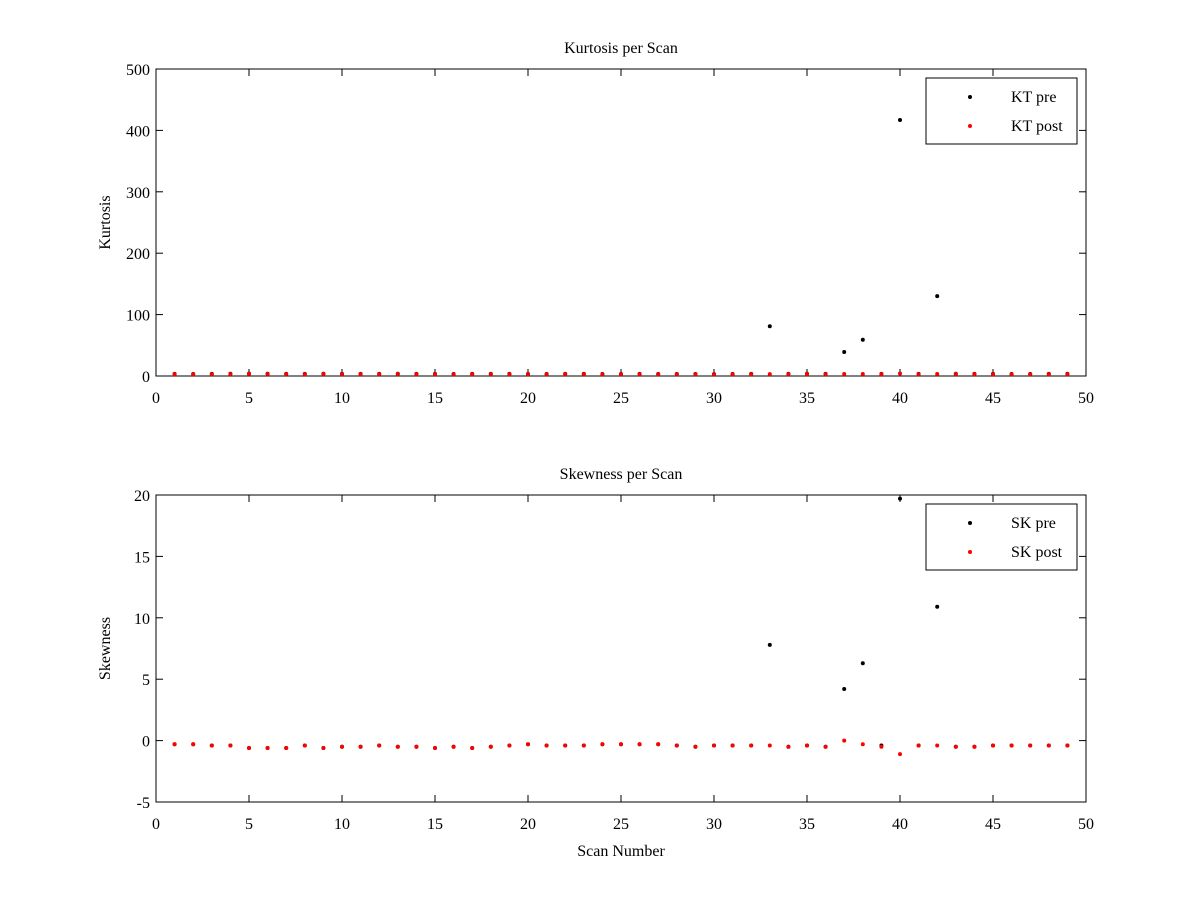 The image size is (1200, 900). I want to click on x-tick-label: 5, so click(249, 824).